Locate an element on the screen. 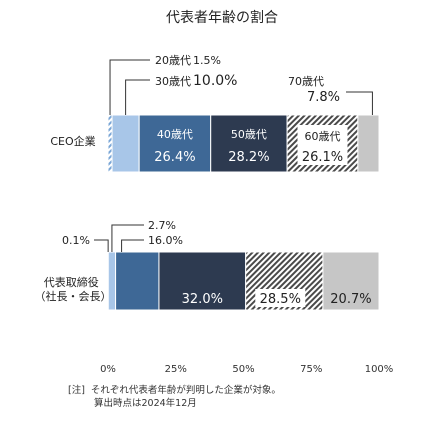 The width and height of the screenshot is (445, 426). value-label-60s-rep: 28.5% is located at coordinates (280, 299).